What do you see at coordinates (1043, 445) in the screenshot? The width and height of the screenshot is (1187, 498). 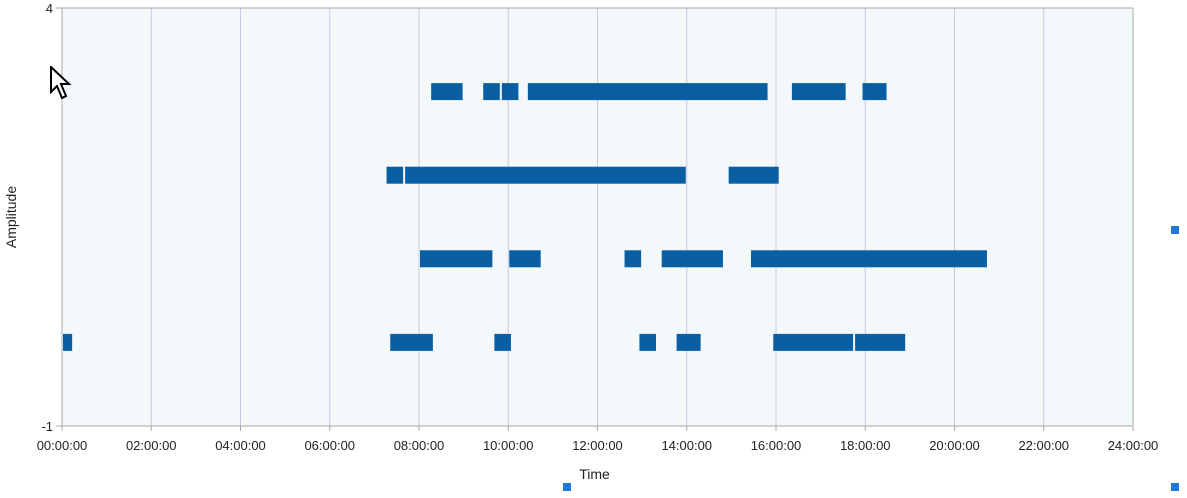 I see `x-tick-label: 22:00:00` at bounding box center [1043, 445].